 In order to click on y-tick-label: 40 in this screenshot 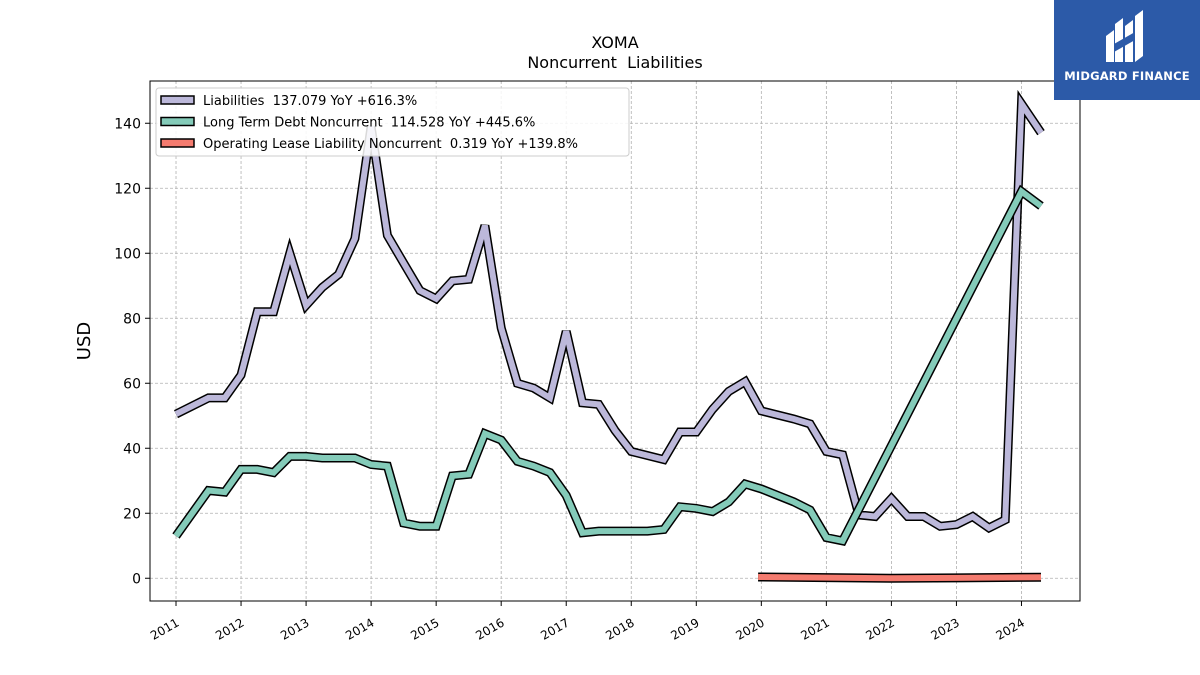, I will do `click(132, 449)`.